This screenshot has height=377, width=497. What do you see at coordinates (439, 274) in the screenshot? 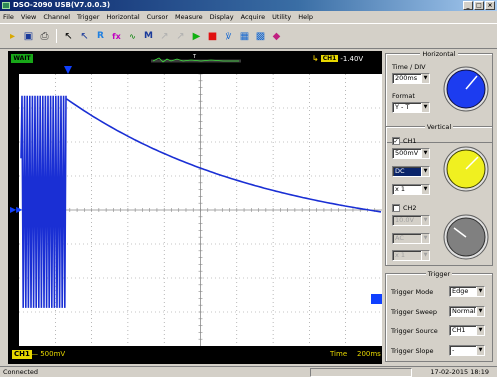
I see `trigger-title: Trigger` at bounding box center [439, 274].